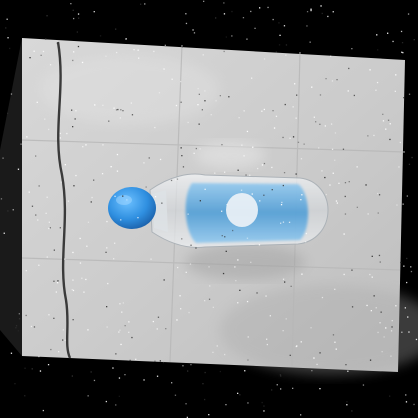 Image resolution: width=418 pixels, height=418 pixels. Describe the element at coordinates (160, 211) in the screenshot. I see `bottle-neck` at that location.